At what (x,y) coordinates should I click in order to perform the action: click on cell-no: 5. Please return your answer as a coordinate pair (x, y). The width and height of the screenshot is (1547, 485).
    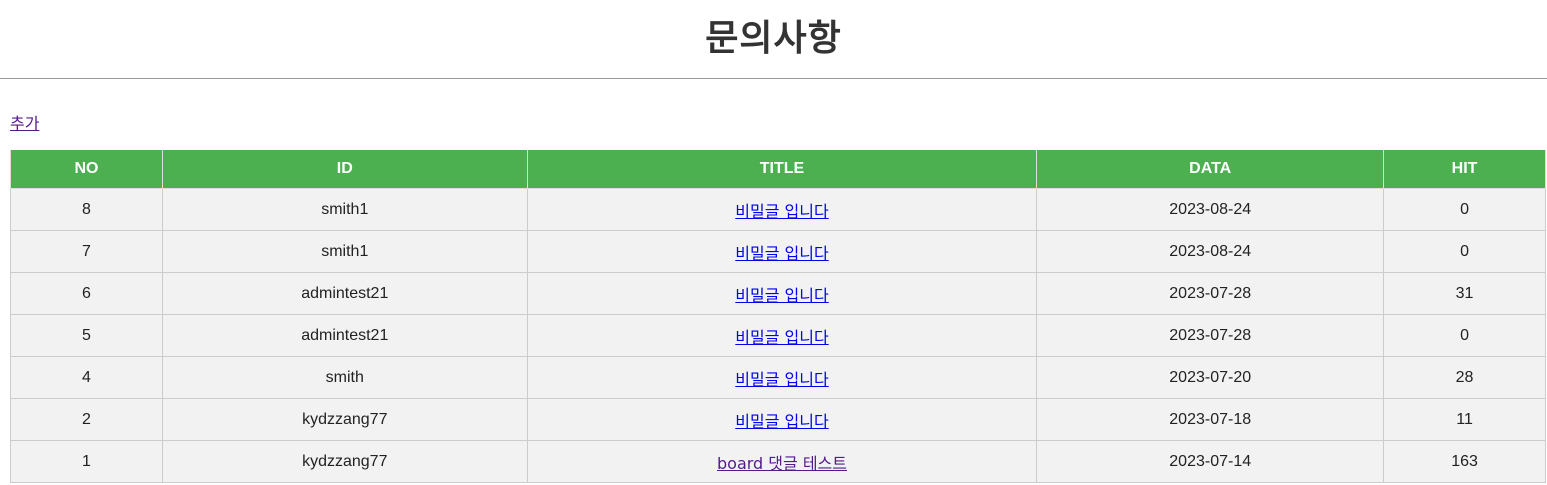
    Looking at the image, I should click on (86, 335).